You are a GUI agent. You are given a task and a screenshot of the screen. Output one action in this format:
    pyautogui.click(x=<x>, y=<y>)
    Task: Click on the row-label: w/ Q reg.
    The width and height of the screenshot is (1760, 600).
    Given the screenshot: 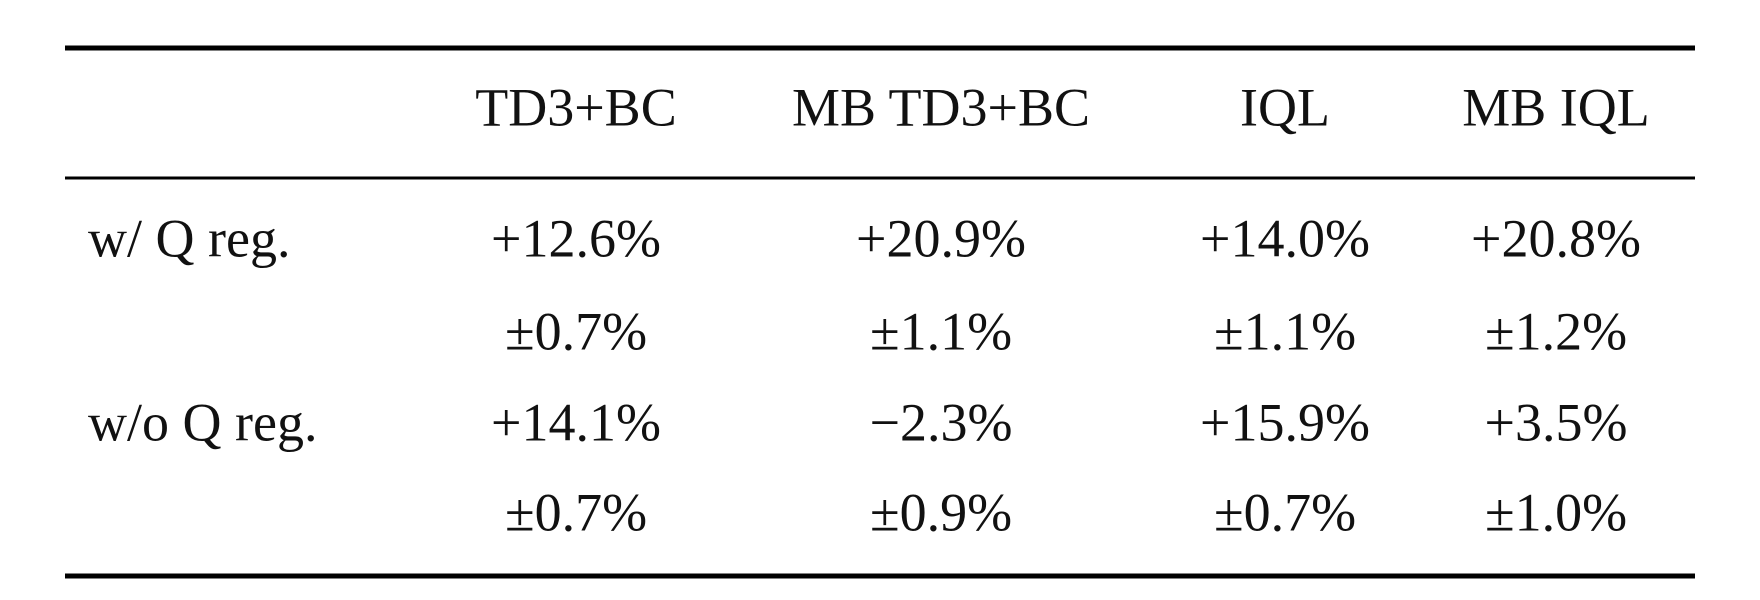 What is the action you would take?
    pyautogui.click(x=189, y=238)
    